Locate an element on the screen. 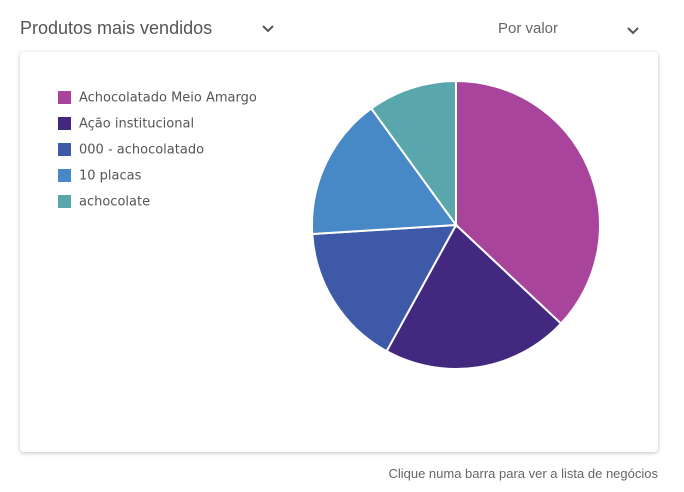 The width and height of the screenshot is (684, 492). title-chevron is located at coordinates (268, 29).